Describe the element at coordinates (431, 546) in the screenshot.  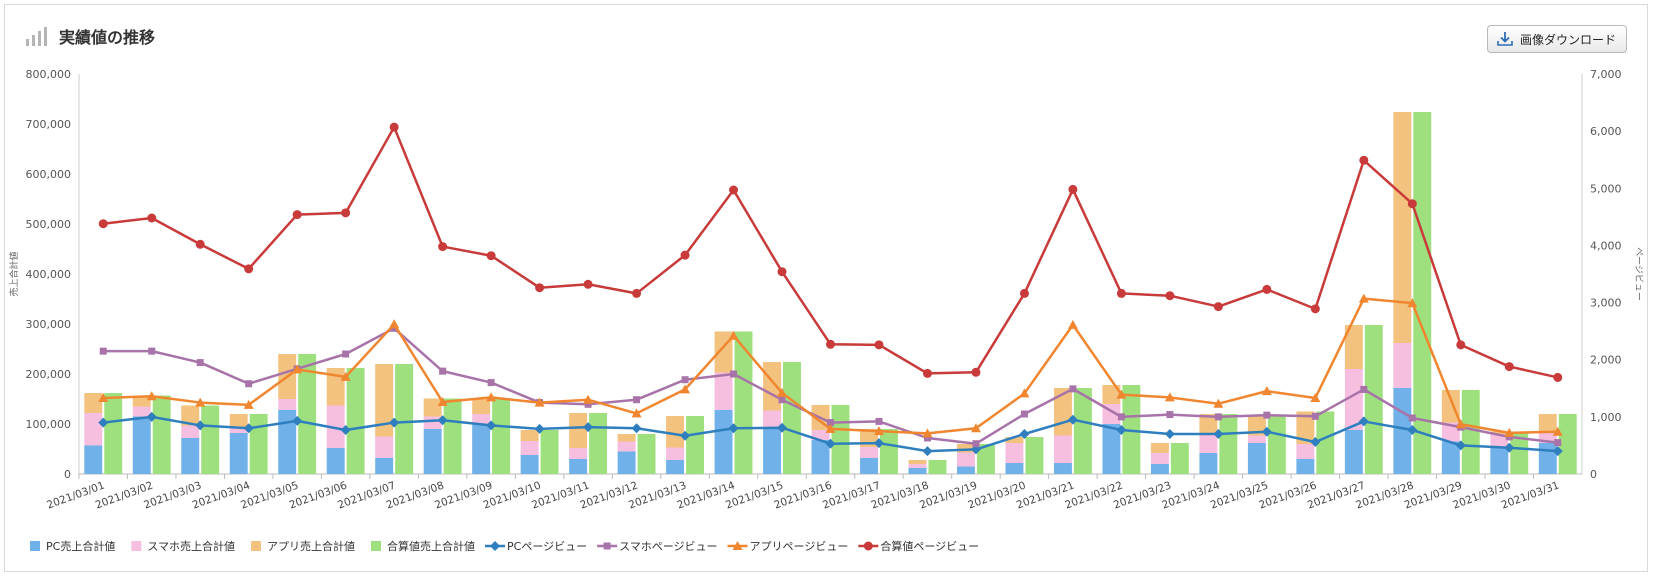
I see `legend-label: 合算値売上合計値` at that location.